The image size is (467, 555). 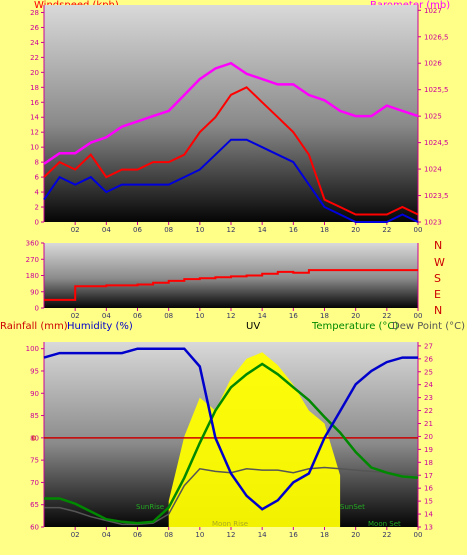 I want to click on gust-line, so click(x=231, y=180).